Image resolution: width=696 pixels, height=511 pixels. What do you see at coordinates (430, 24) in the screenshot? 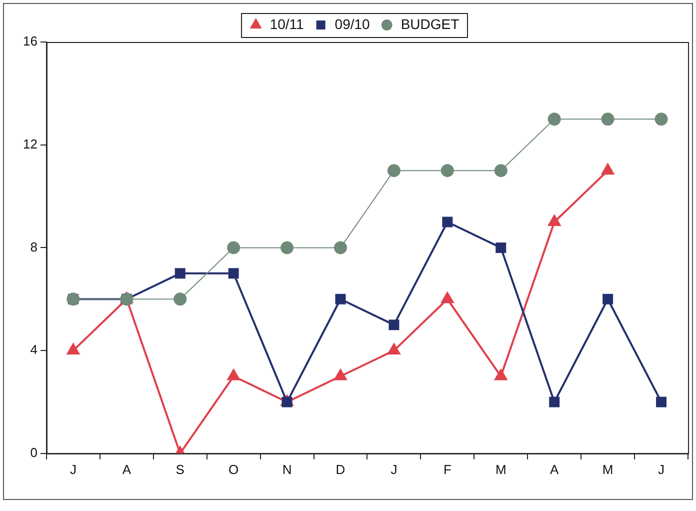
I see `legend-label: BUDGET` at bounding box center [430, 24].